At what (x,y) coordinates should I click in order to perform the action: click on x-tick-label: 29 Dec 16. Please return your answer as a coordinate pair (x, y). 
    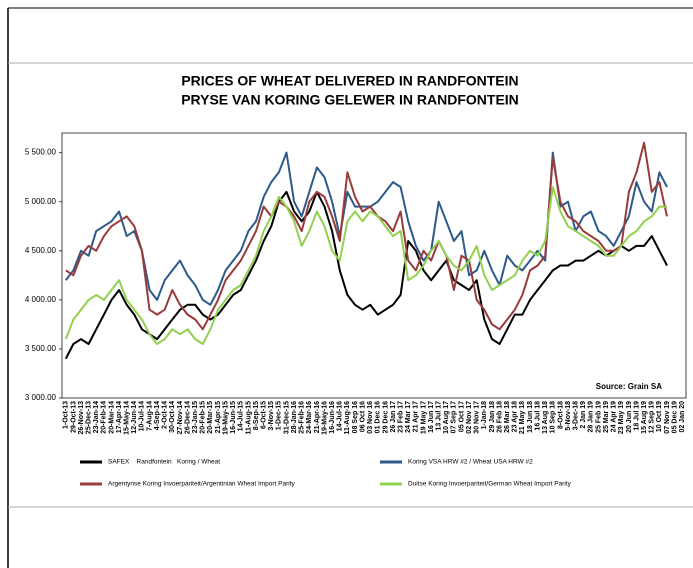
    Looking at the image, I should click on (385, 417).